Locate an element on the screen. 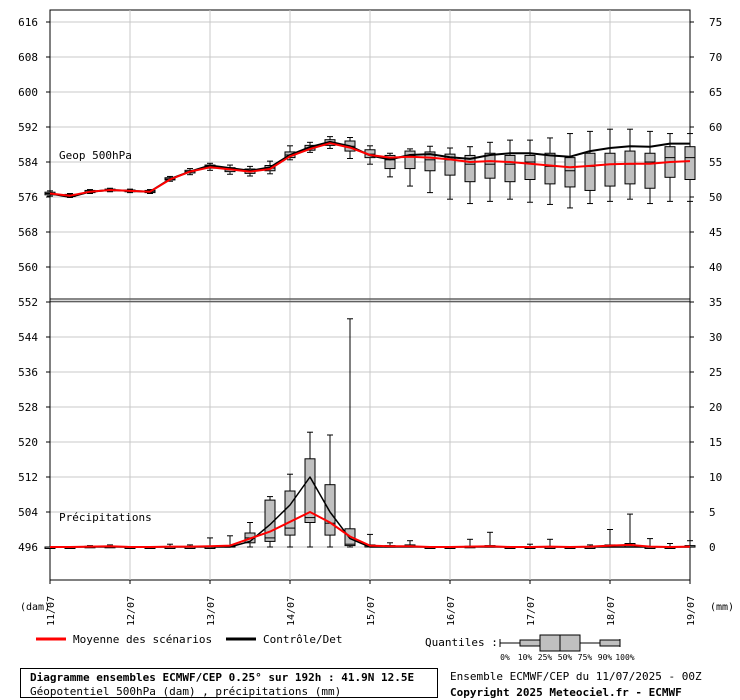 Image resolution: width=740 pixels, height=700 pixels. x-tick-label: 19/07 is located at coordinates (691, 611).